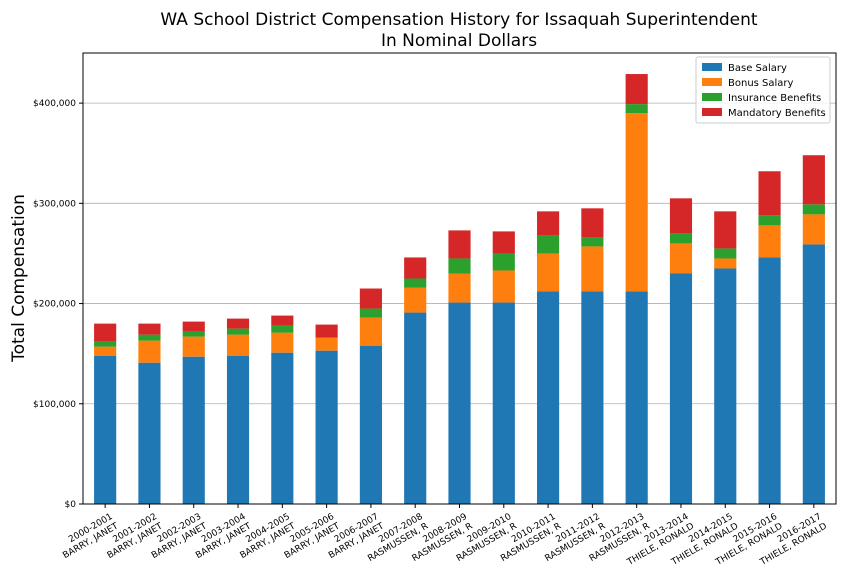 The image size is (864, 576). What do you see at coordinates (459, 41) in the screenshot?
I see `chart-subtitle: In Nominal Dollars` at bounding box center [459, 41].